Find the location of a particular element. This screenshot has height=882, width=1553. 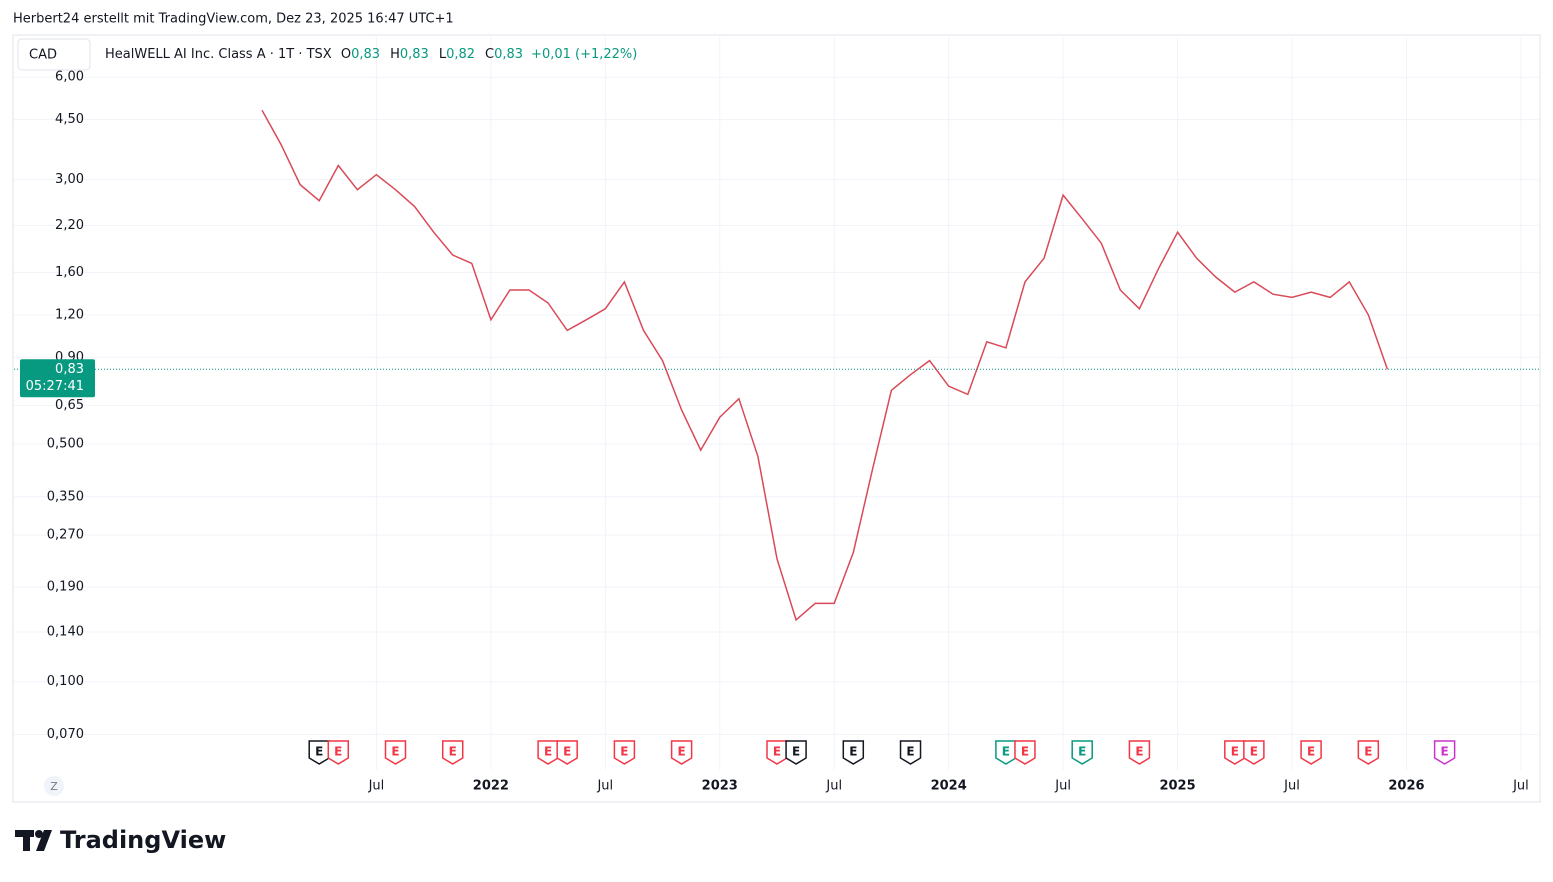

logo-dot is located at coordinates (39, 834).